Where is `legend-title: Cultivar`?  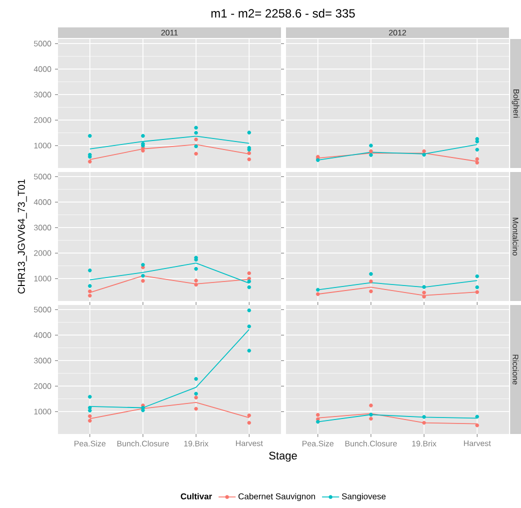
legend-title: Cultivar is located at coordinates (196, 496).